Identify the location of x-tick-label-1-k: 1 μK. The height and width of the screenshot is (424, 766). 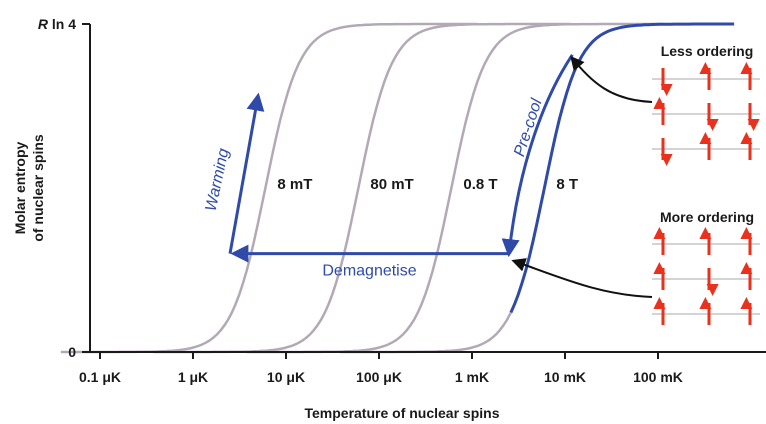
(193, 377).